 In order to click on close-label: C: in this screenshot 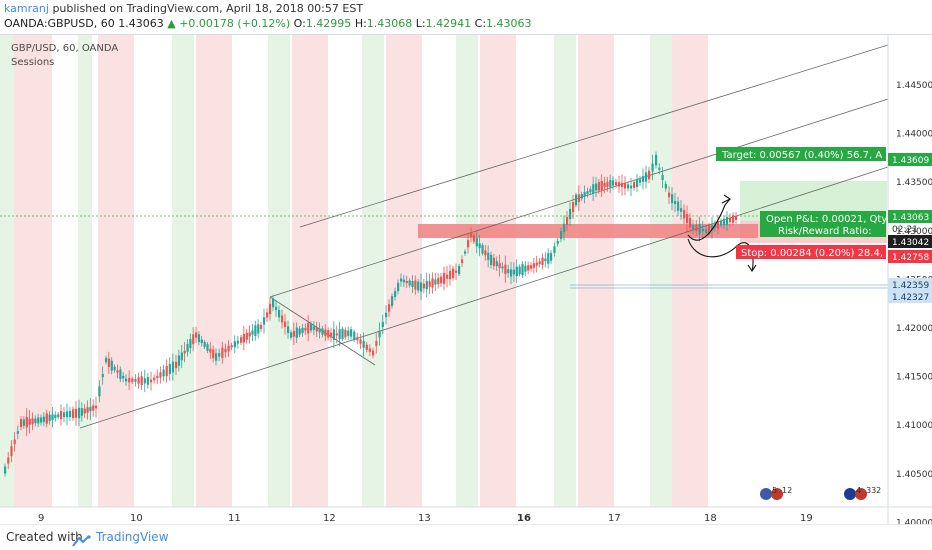, I will do `click(480, 23)`.